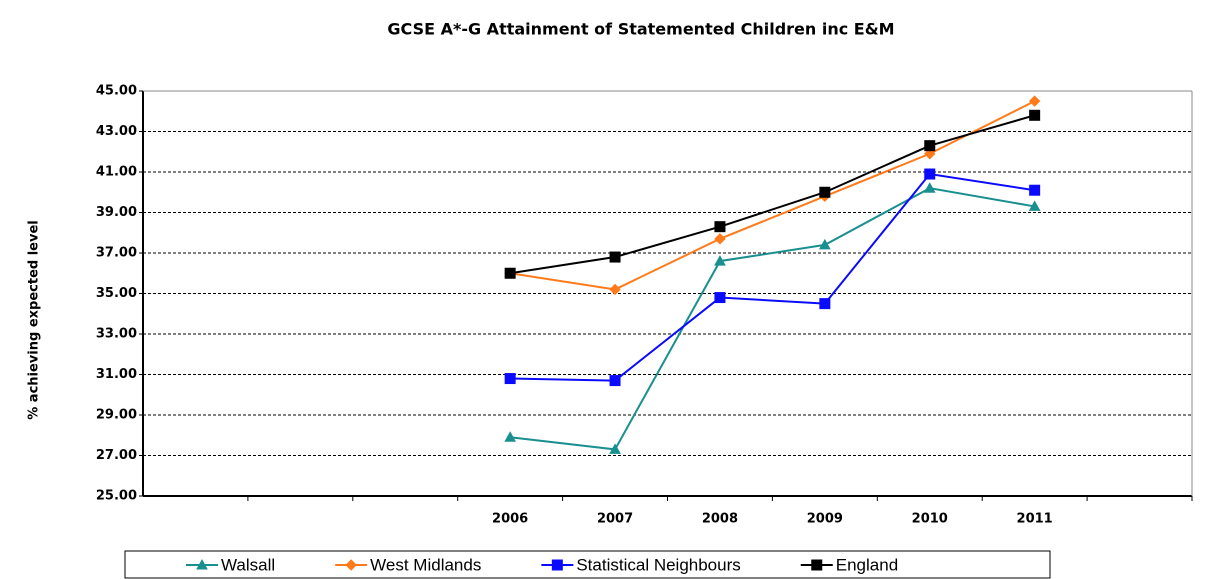 Image resolution: width=1208 pixels, height=579 pixels. Describe the element at coordinates (34, 320) in the screenshot. I see `y-axis-label: % achieving expected level` at that location.